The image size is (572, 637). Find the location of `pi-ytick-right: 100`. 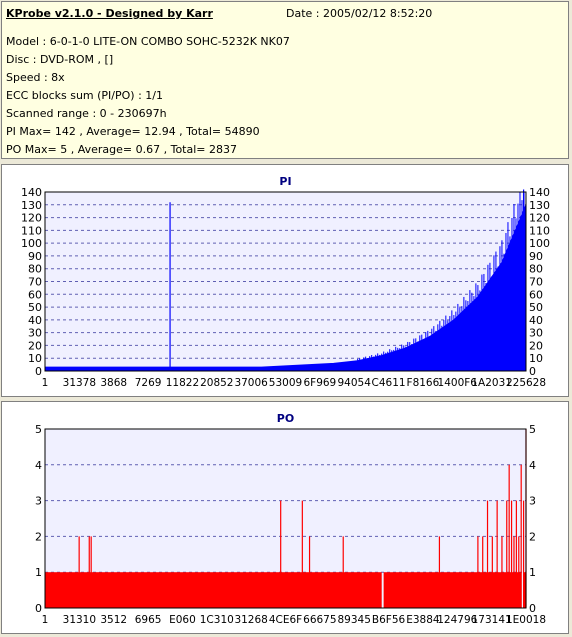

pi-ytick-right: 100 is located at coordinates (539, 243).